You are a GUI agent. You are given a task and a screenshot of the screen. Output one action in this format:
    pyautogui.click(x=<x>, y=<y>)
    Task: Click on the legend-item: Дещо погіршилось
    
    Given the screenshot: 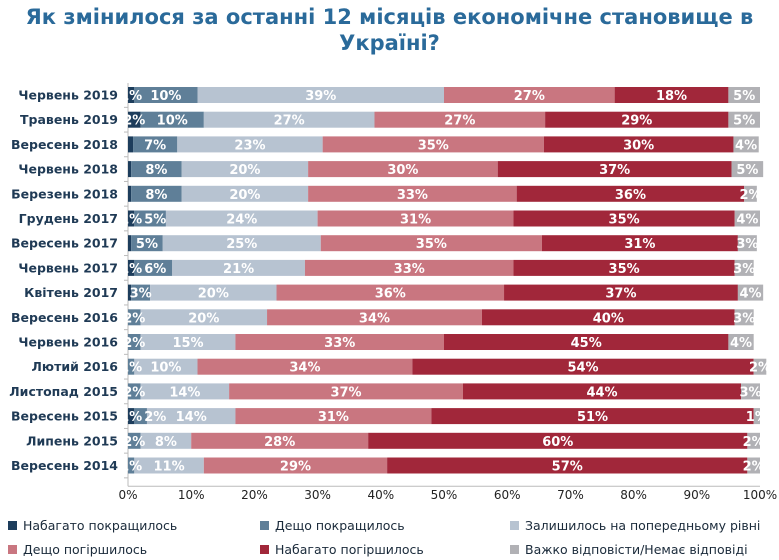 What is the action you would take?
    pyautogui.click(x=77, y=549)
    